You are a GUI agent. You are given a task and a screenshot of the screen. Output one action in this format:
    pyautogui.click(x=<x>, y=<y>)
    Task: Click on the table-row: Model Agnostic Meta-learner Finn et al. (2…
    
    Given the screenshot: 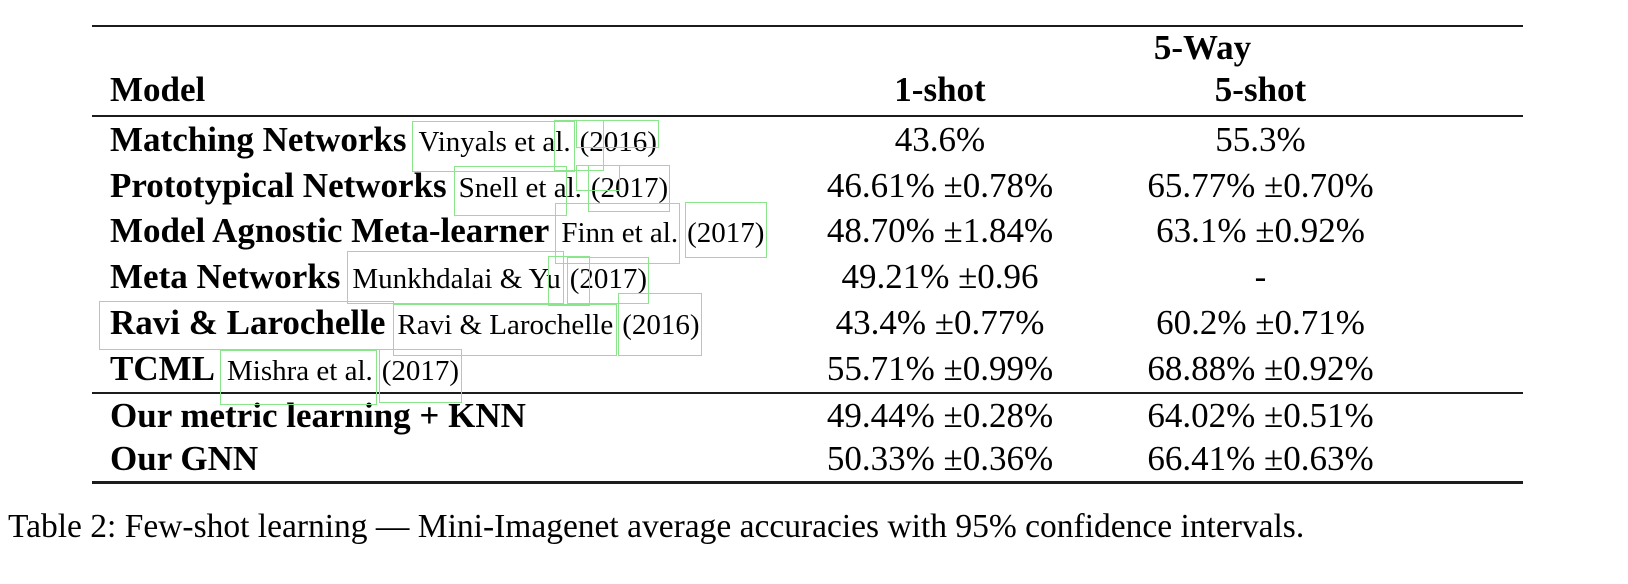 What is the action you would take?
    pyautogui.click(x=807, y=233)
    